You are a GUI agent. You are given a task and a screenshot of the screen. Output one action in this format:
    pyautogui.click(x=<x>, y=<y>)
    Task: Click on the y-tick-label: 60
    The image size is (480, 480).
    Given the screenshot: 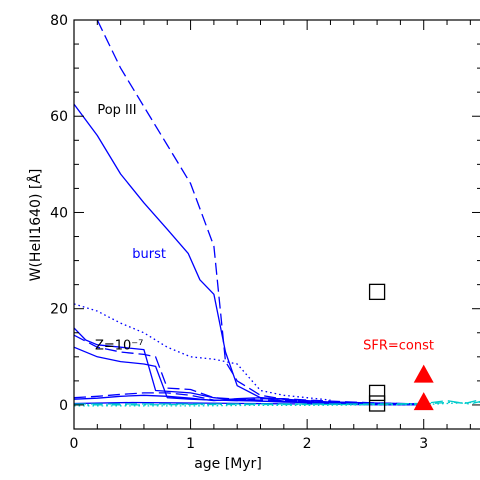 What is the action you would take?
    pyautogui.click(x=59, y=117)
    